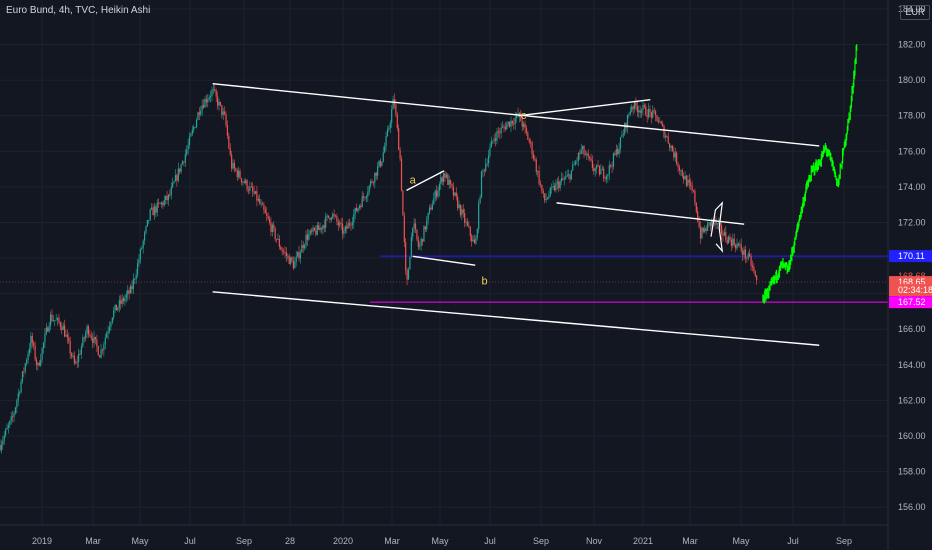  I want to click on time-tick-label: May, so click(140, 541).